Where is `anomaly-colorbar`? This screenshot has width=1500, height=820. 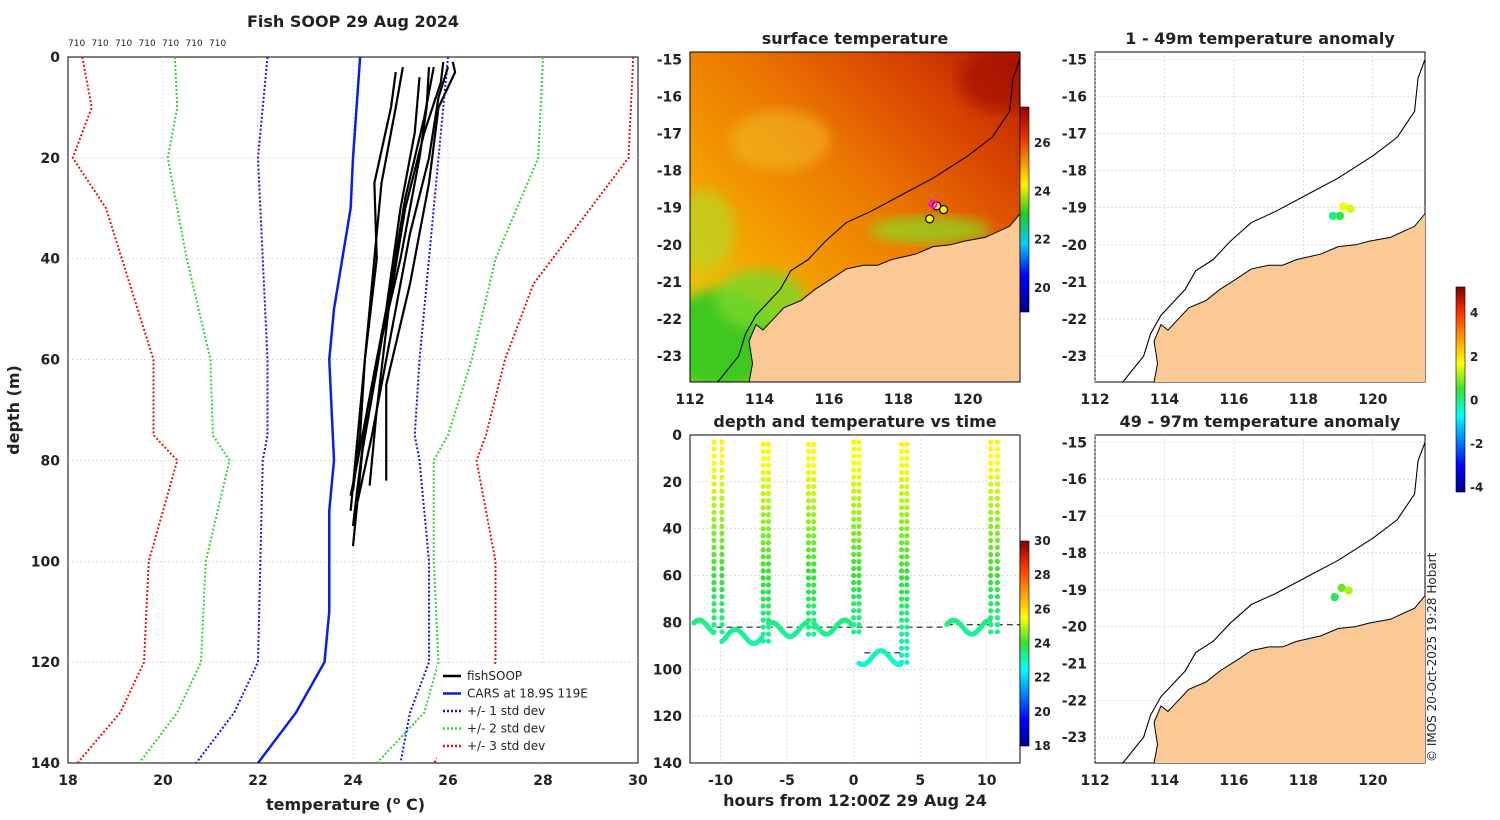
anomaly-colorbar is located at coordinates (1460, 389).